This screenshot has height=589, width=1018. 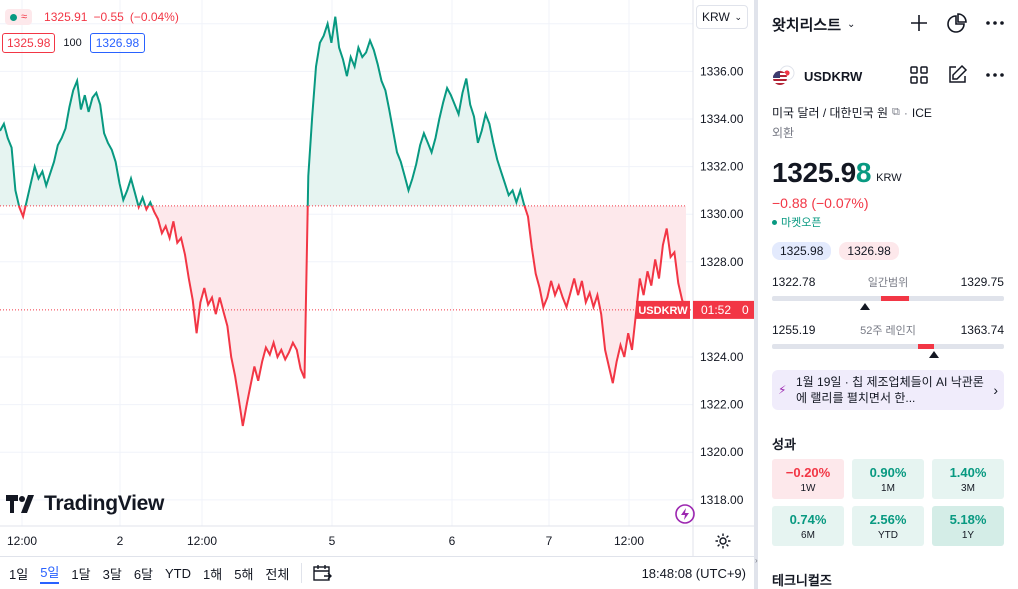 I want to click on performance-cell: −0.20% 1W, so click(x=808, y=479).